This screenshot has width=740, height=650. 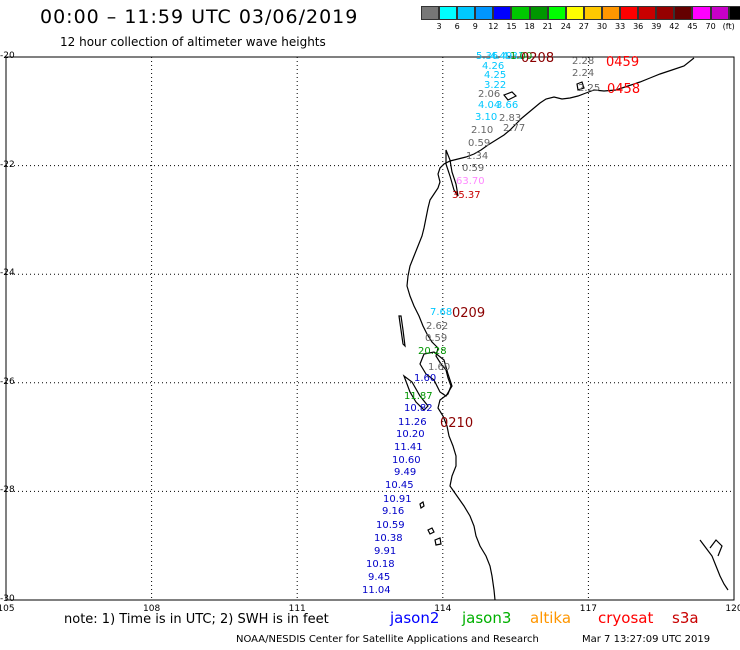 I want to click on wave-height-label: 10.91, so click(x=397, y=499).